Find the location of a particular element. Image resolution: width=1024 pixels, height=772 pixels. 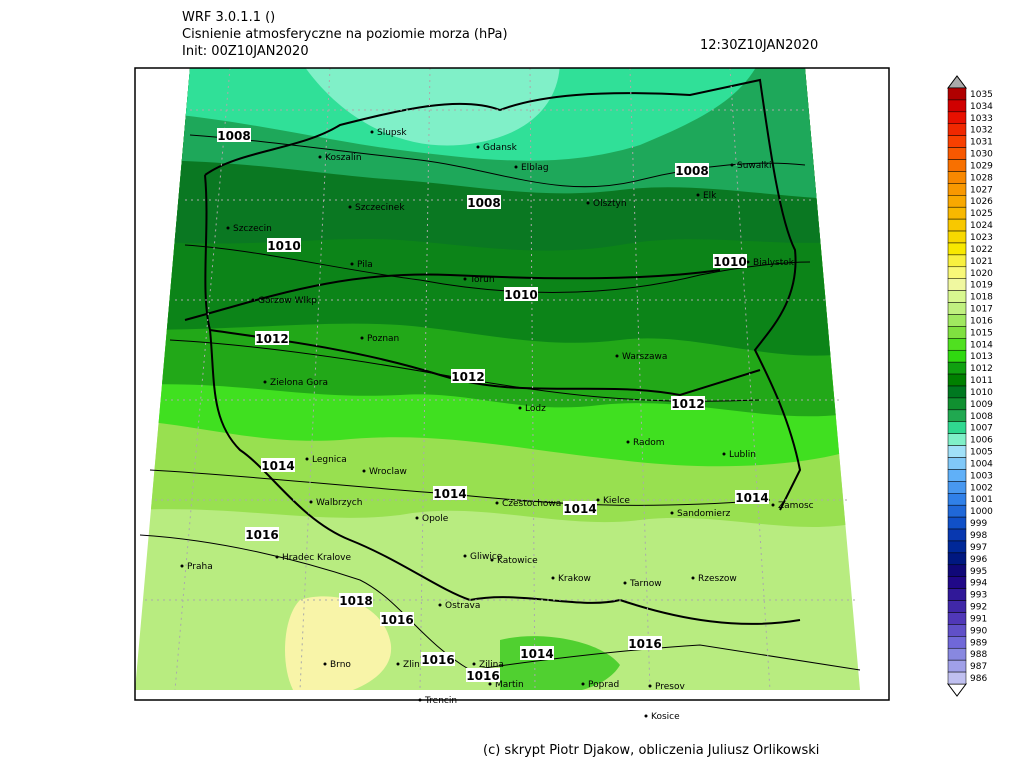

city-label: Szczecin is located at coordinates (252, 229).